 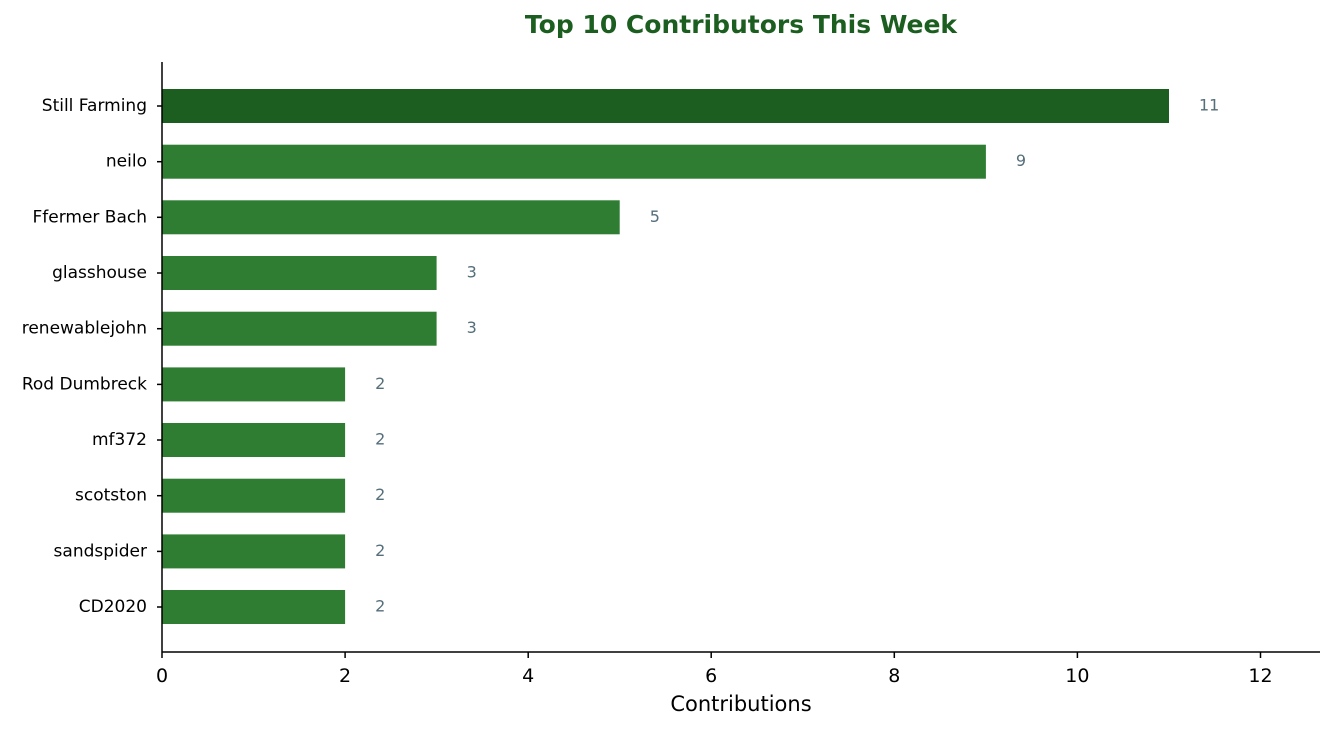 What do you see at coordinates (1260, 676) in the screenshot?
I see `x-tick-label: 12` at bounding box center [1260, 676].